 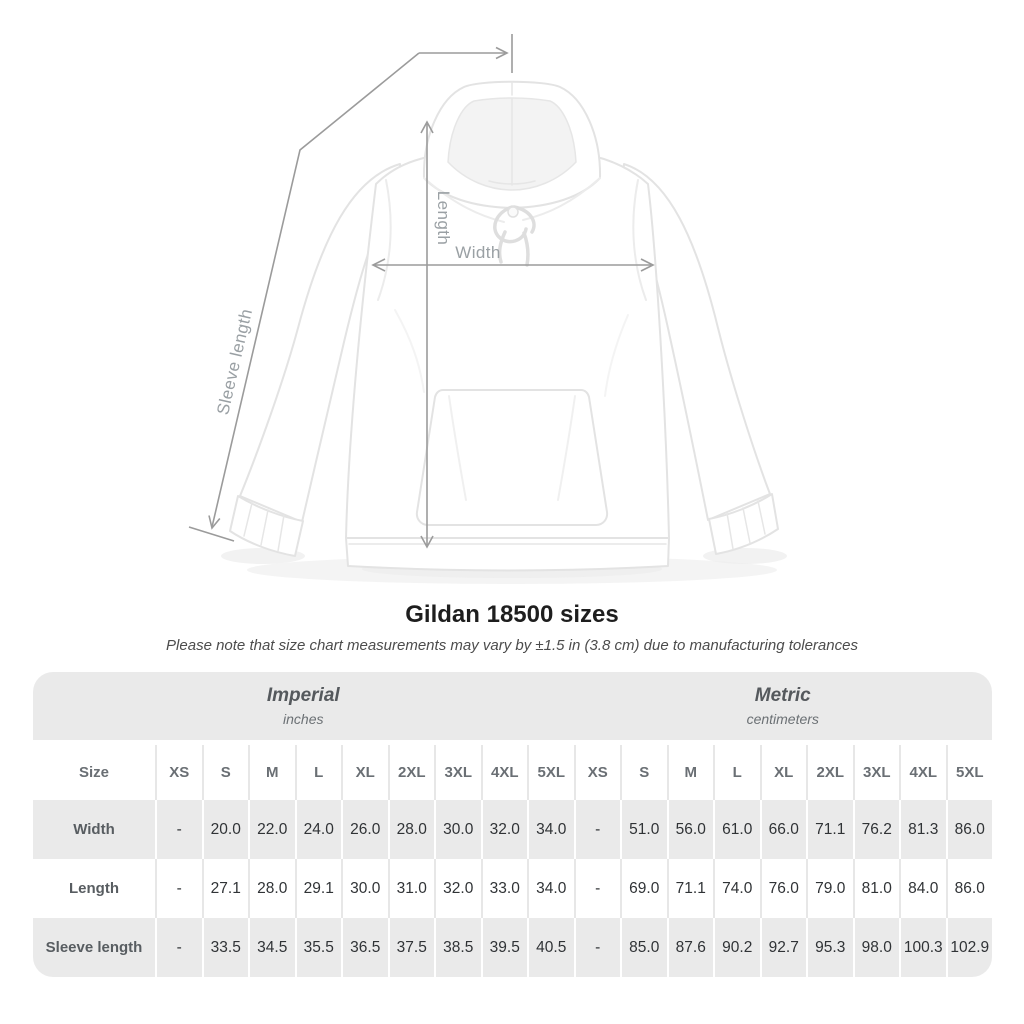 What do you see at coordinates (303, 708) in the screenshot?
I see `imperial-group-header: Imperial inches` at bounding box center [303, 708].